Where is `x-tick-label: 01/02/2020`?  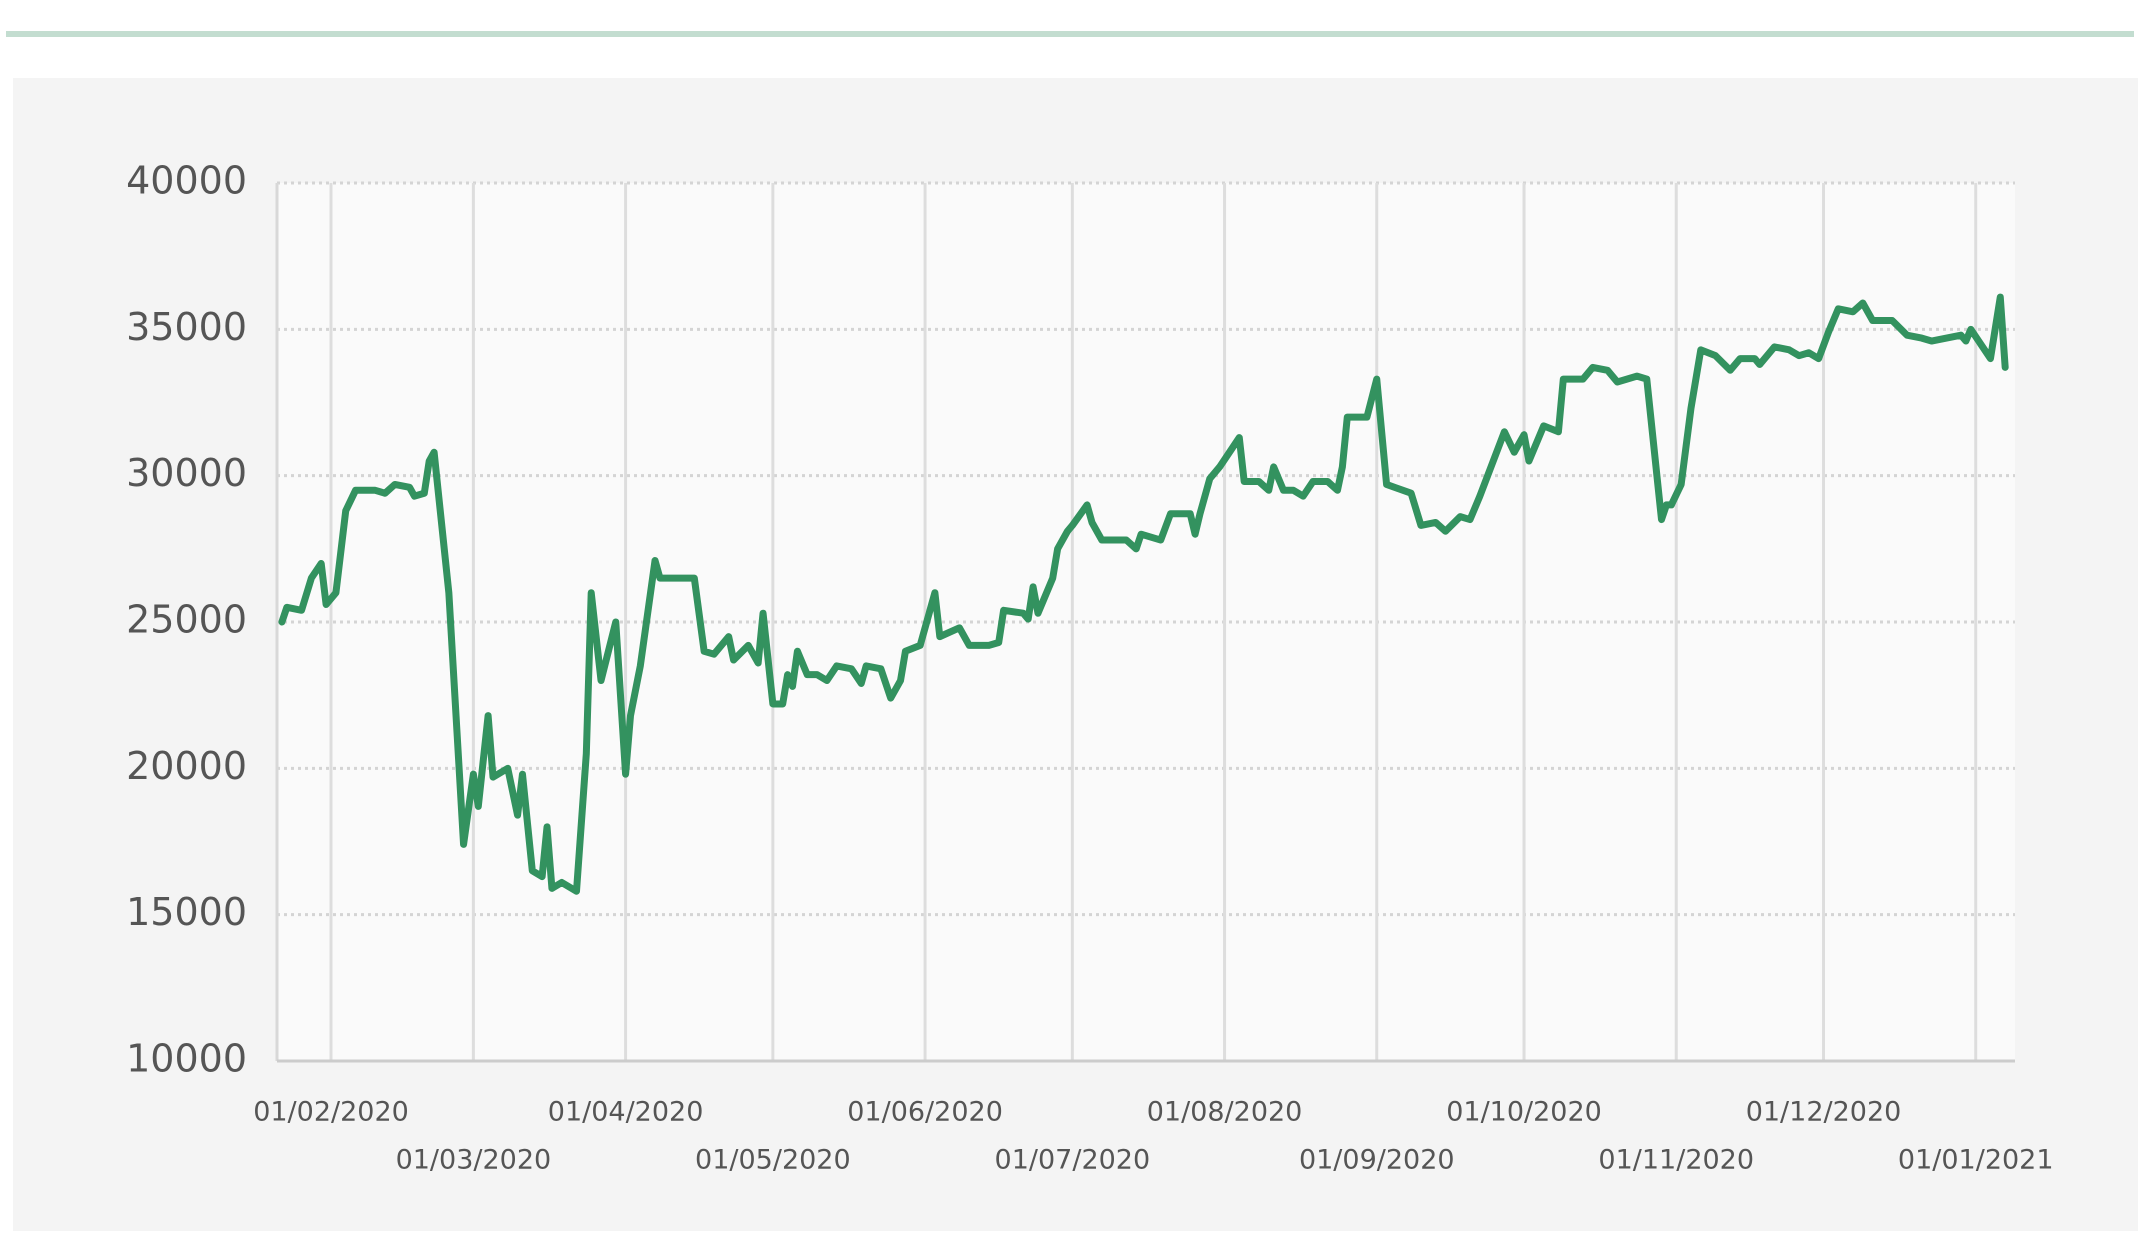
x-tick-label: 01/02/2020 is located at coordinates (331, 1112).